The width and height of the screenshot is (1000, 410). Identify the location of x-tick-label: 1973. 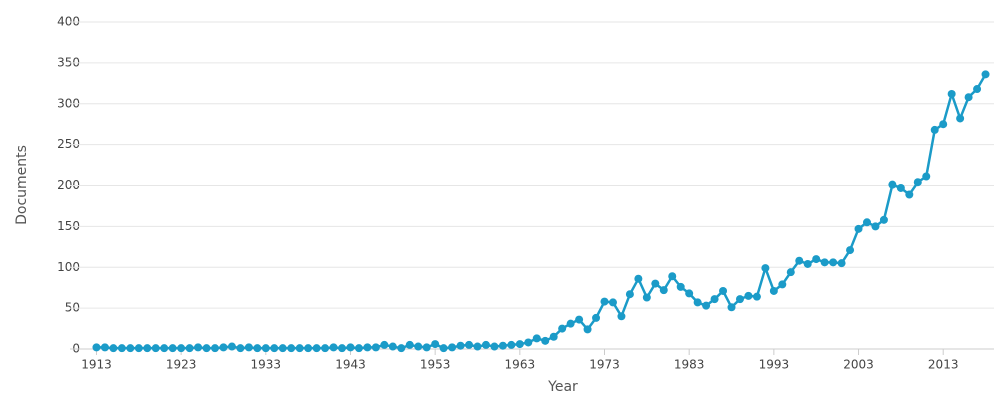
(604, 365).